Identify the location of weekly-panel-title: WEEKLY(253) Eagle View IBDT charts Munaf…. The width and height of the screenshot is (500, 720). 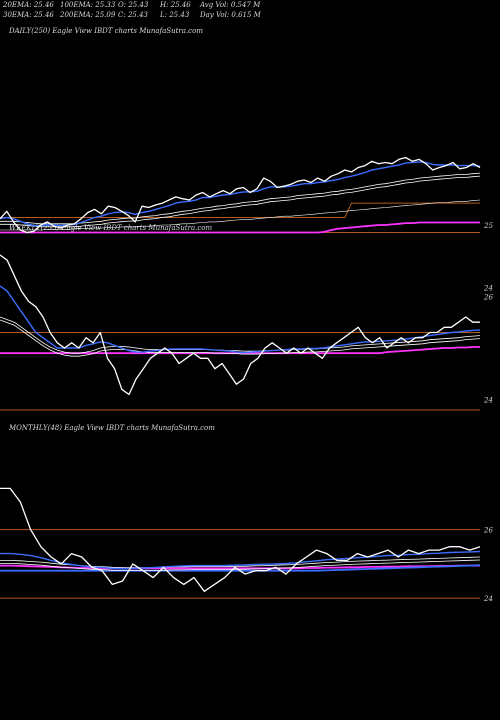
(111, 228).